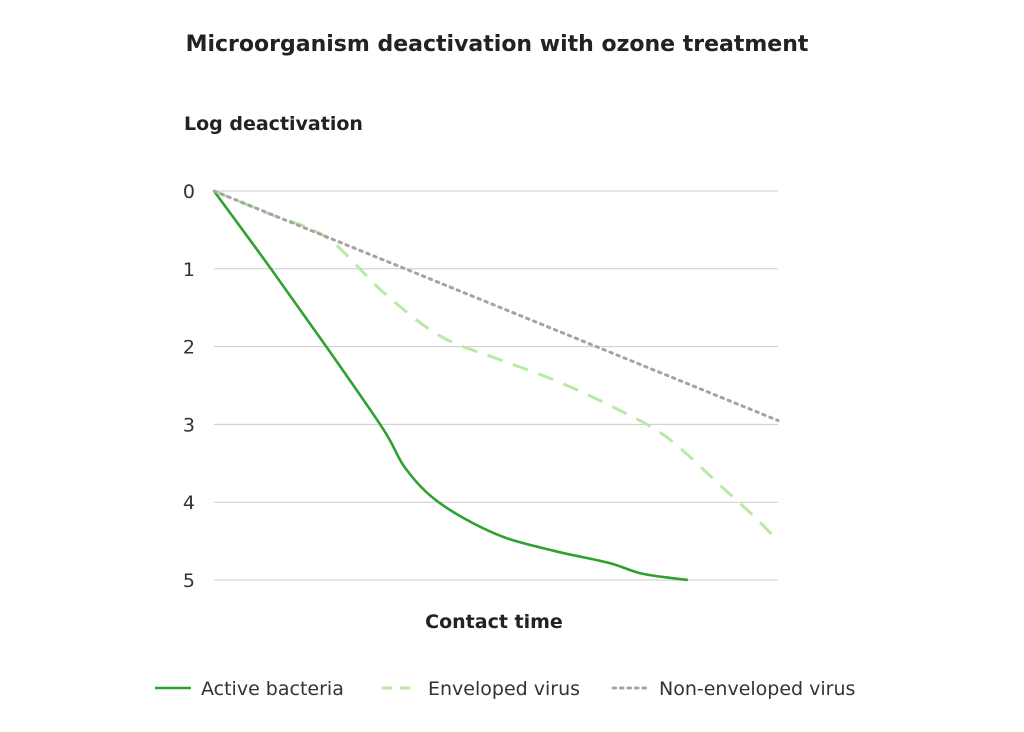  I want to click on y-tick-label: 3, so click(189, 425).